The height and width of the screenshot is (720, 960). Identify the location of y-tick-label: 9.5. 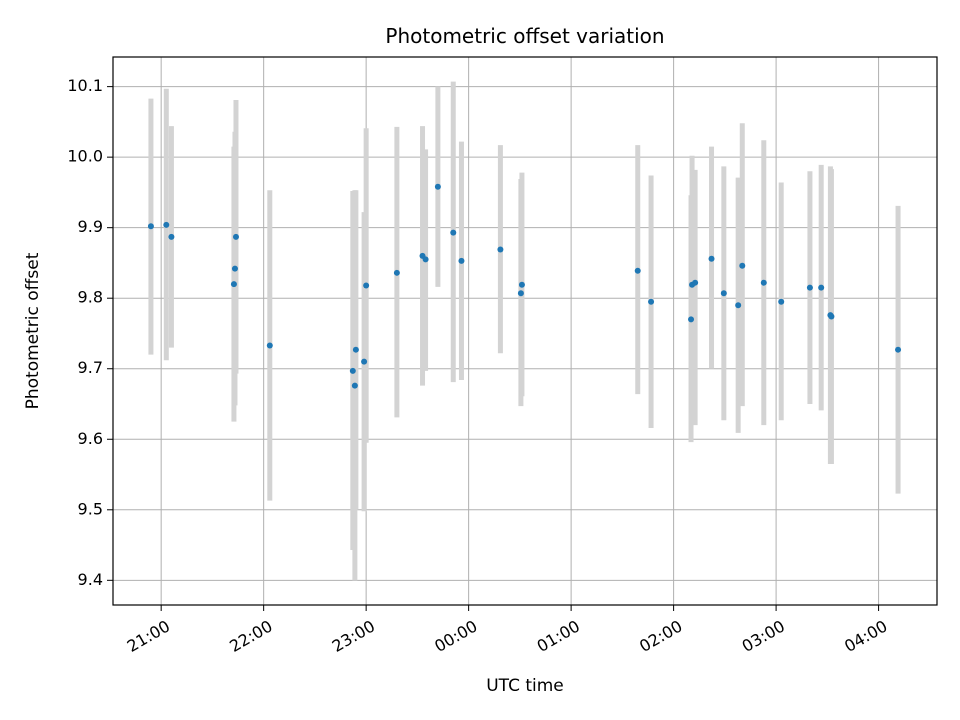
(90, 508).